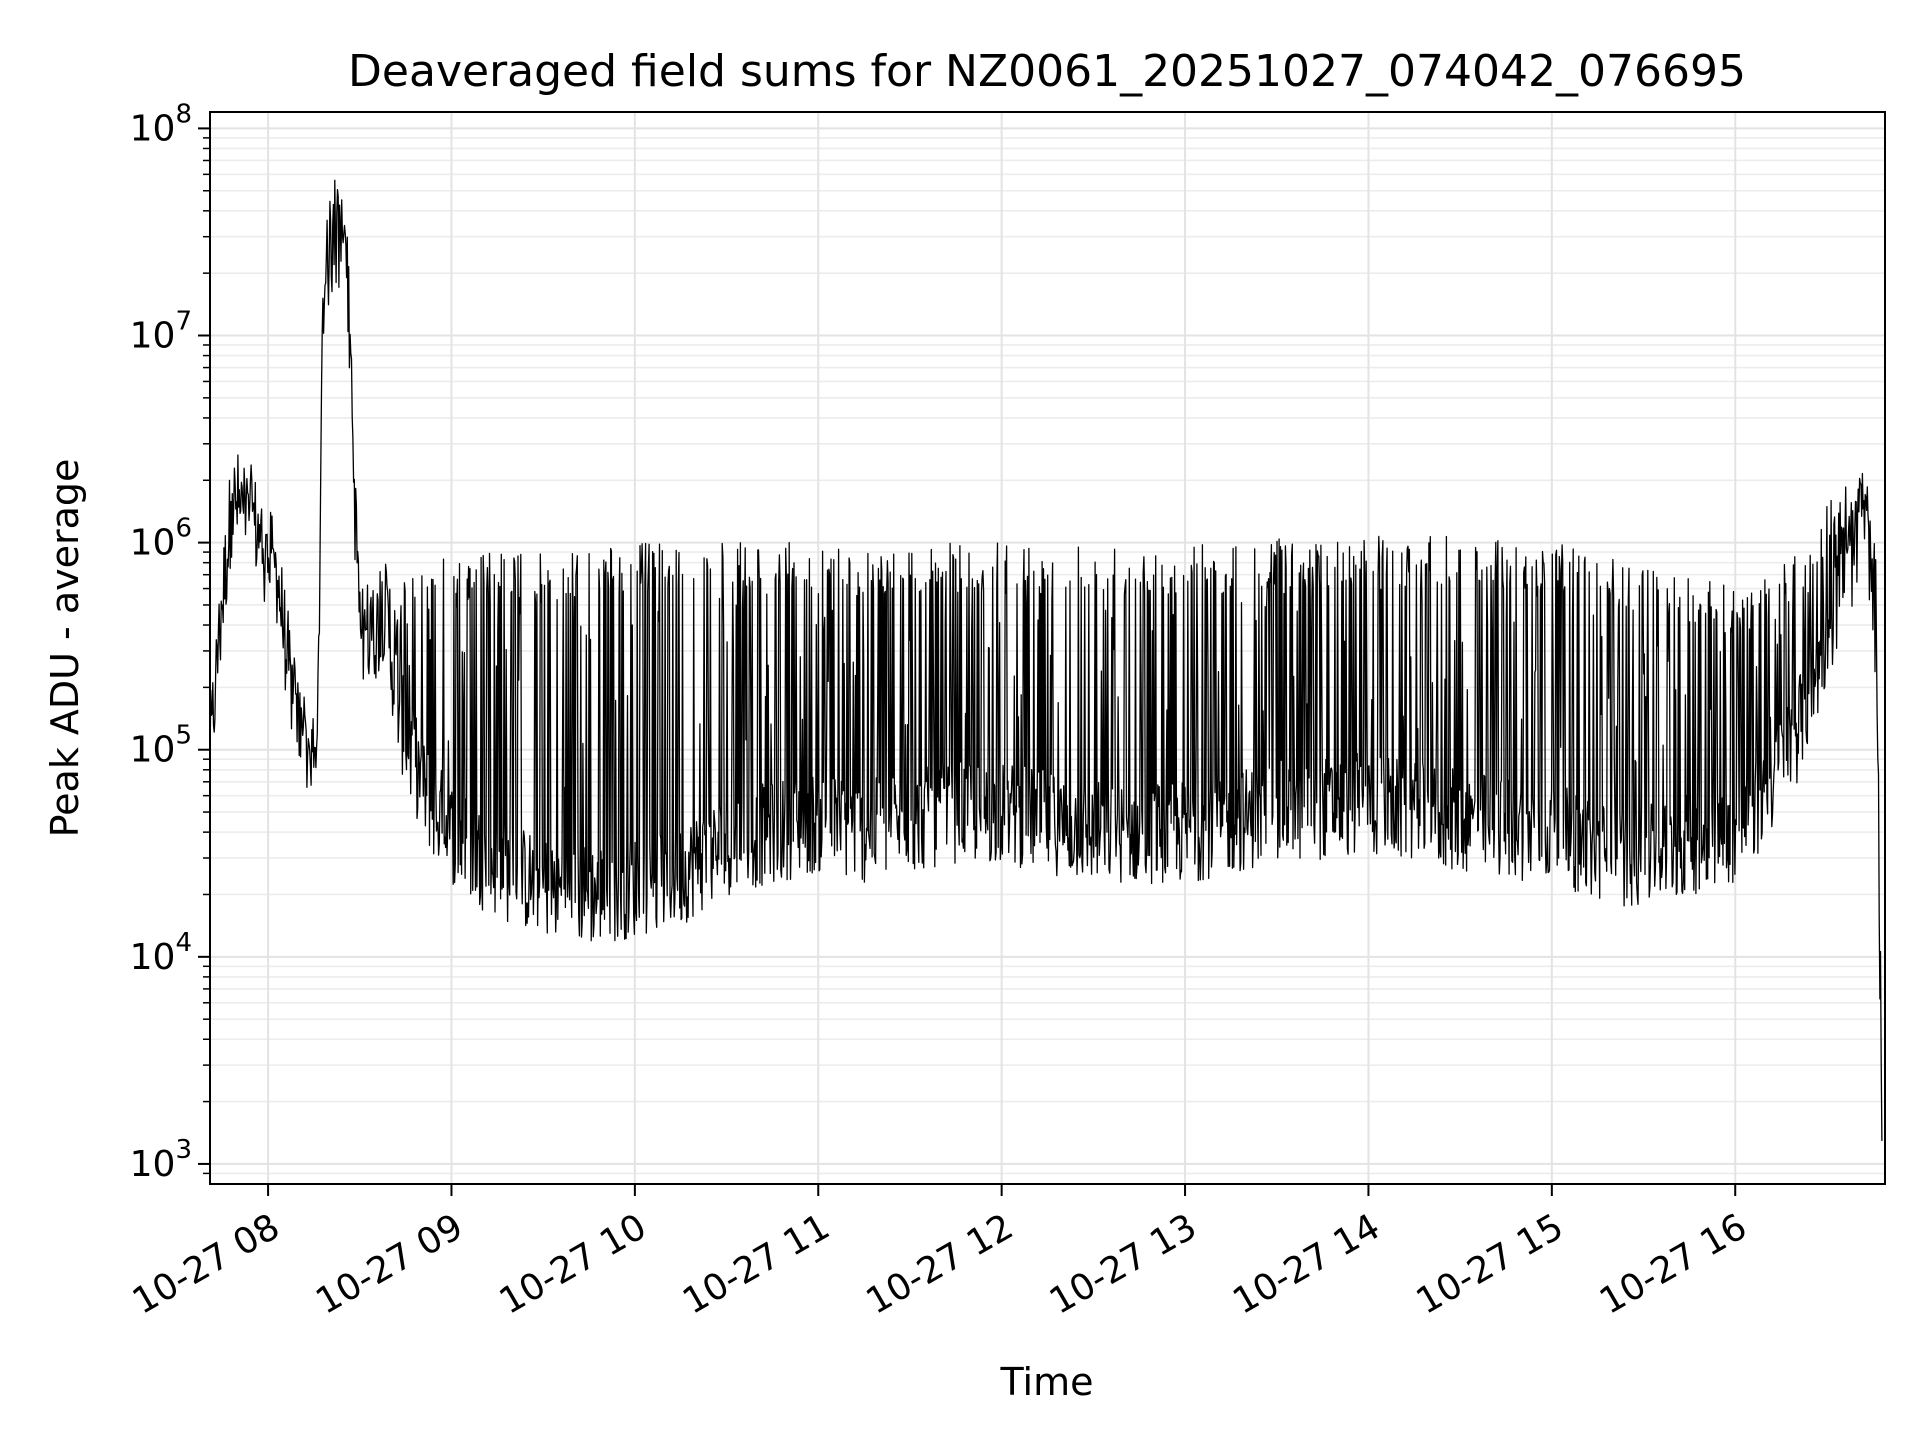 This screenshot has width=1920, height=1444. What do you see at coordinates (161, 953) in the screenshot?
I see `y-tick-label: 10⁴` at bounding box center [161, 953].